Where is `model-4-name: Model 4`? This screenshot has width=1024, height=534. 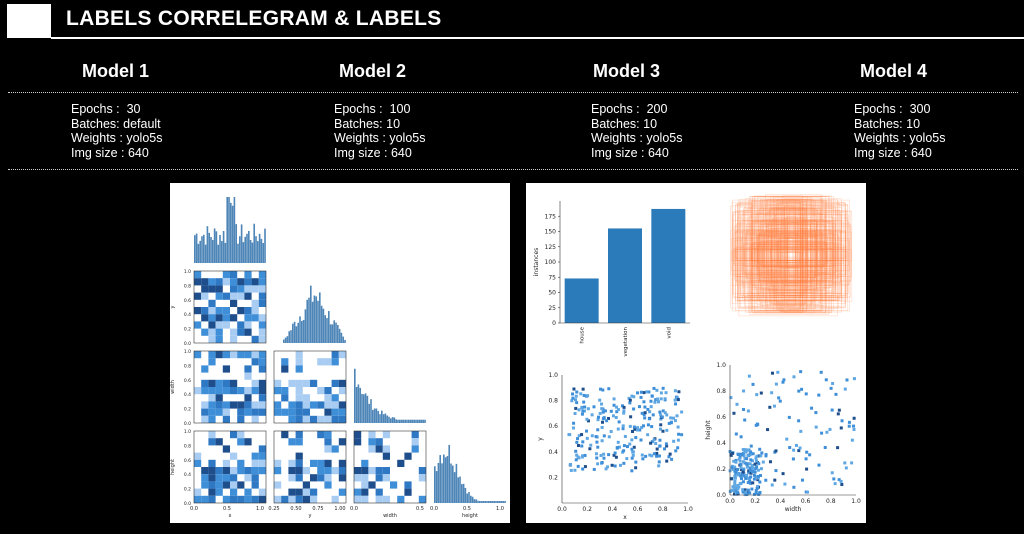
model-4-name: Model 4 is located at coordinates (894, 71).